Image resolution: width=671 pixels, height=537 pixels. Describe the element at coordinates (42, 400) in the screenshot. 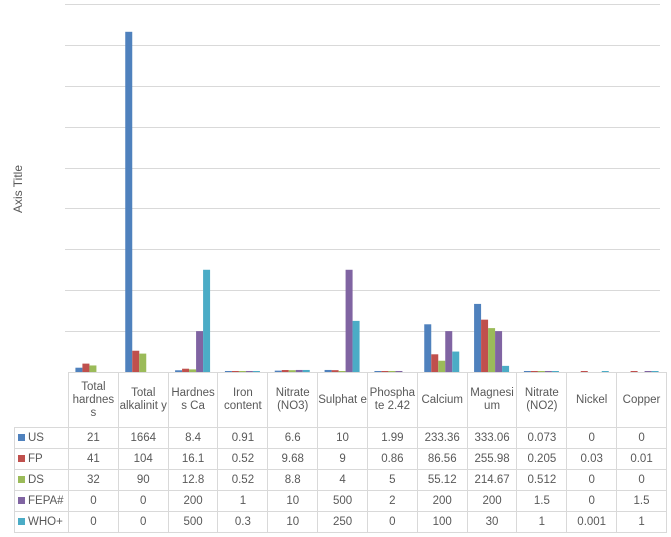

I see `table-corner` at that location.